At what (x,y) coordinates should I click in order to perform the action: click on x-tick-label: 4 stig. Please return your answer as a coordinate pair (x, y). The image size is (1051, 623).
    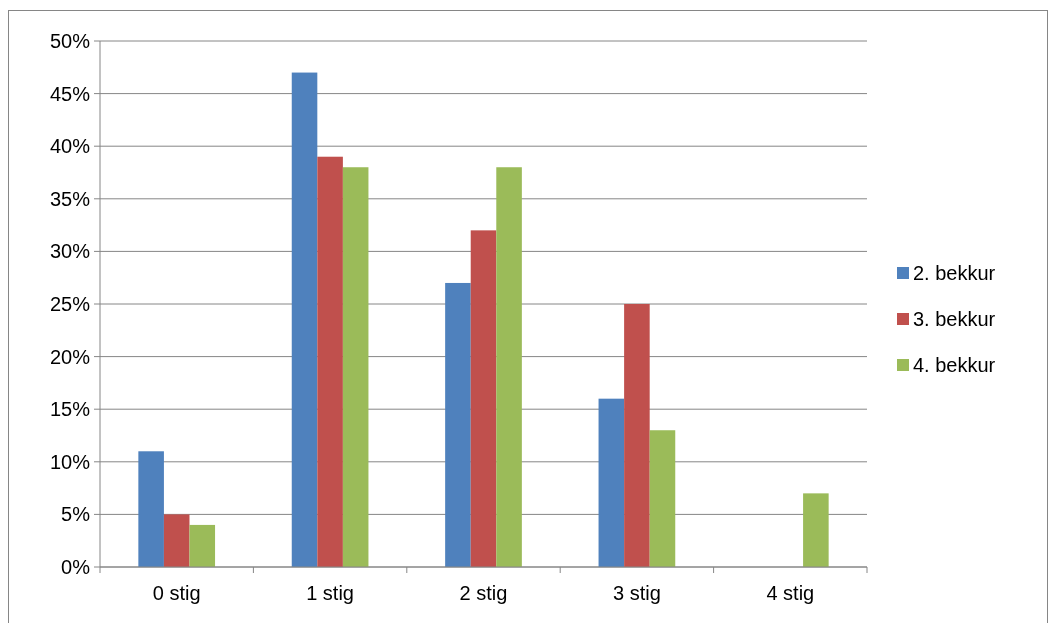
    Looking at the image, I should click on (790, 593).